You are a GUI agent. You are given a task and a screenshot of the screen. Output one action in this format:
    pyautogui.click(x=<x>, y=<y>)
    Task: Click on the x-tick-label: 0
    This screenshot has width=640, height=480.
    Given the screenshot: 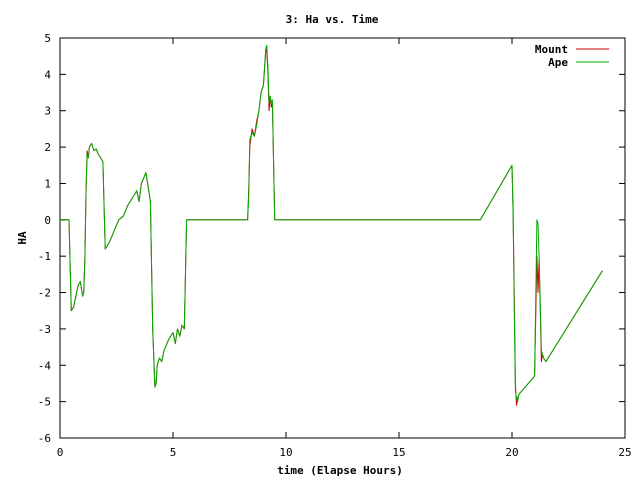 What is the action you would take?
    pyautogui.click(x=60, y=452)
    